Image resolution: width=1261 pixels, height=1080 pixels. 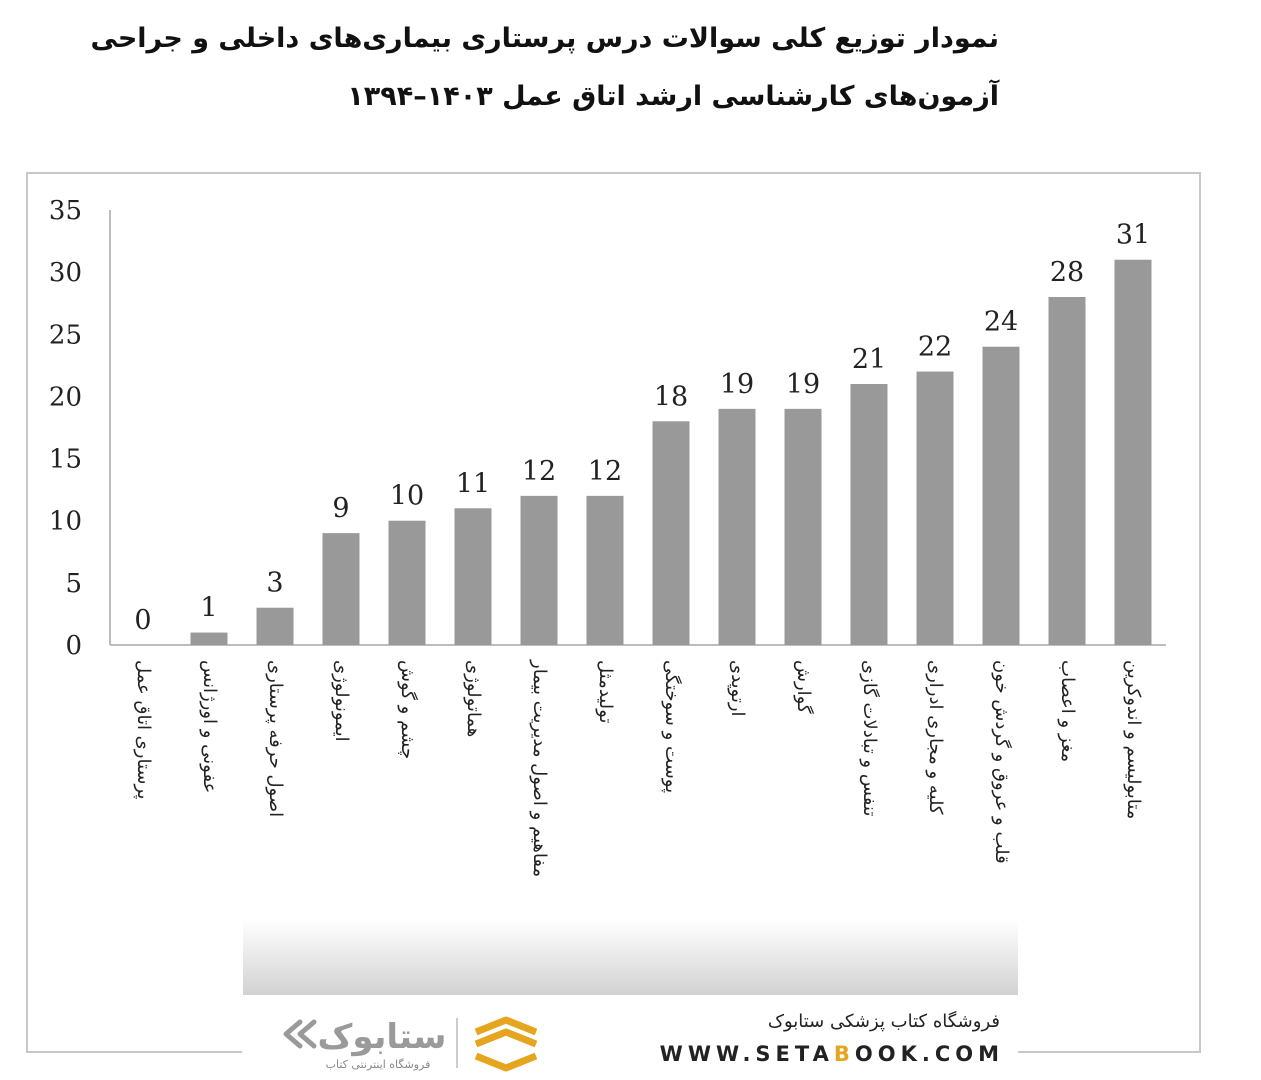 I want to click on category-label: اصول حرفه پرستاری, so click(x=275, y=738).